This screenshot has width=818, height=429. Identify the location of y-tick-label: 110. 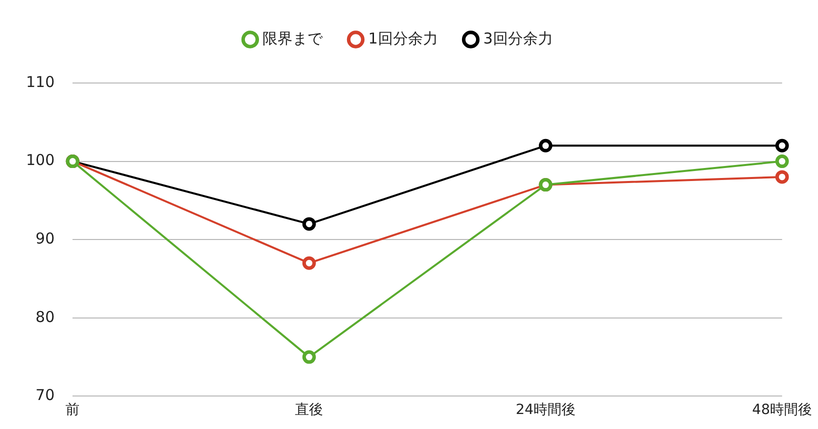
(40, 81).